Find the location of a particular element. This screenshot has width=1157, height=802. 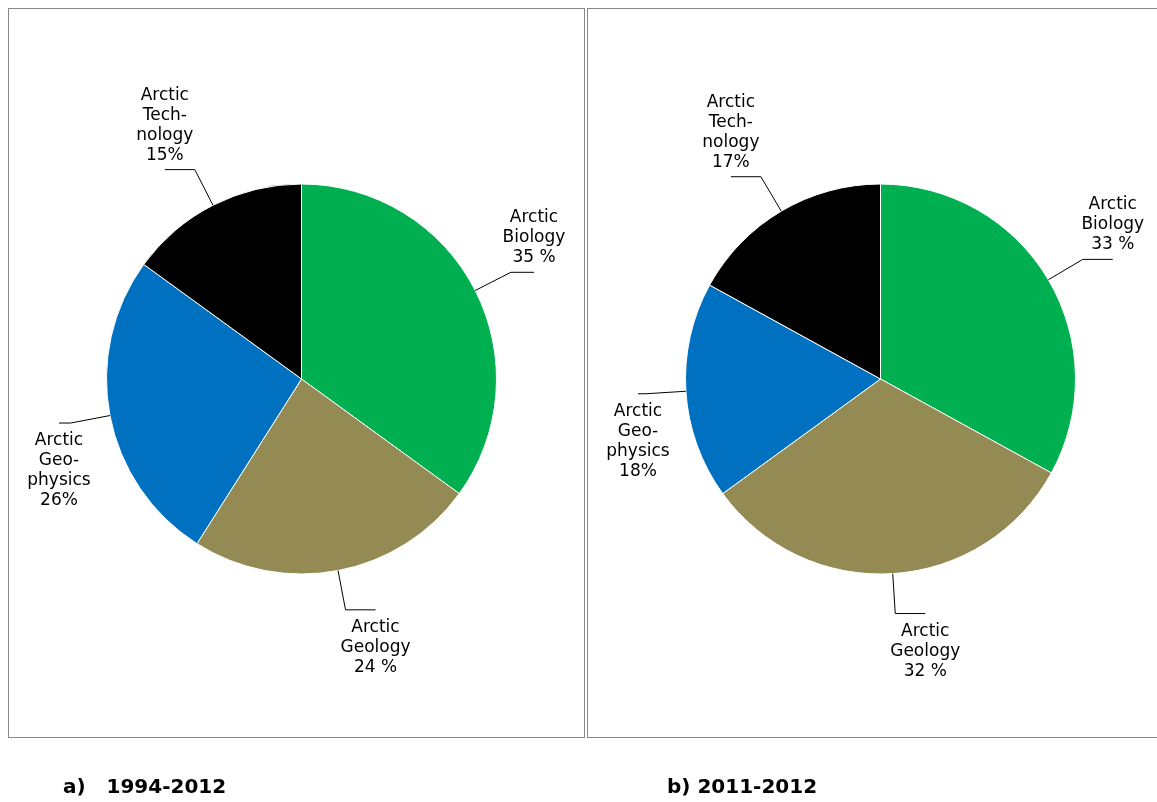

data-label: 33 % is located at coordinates (1113, 243).